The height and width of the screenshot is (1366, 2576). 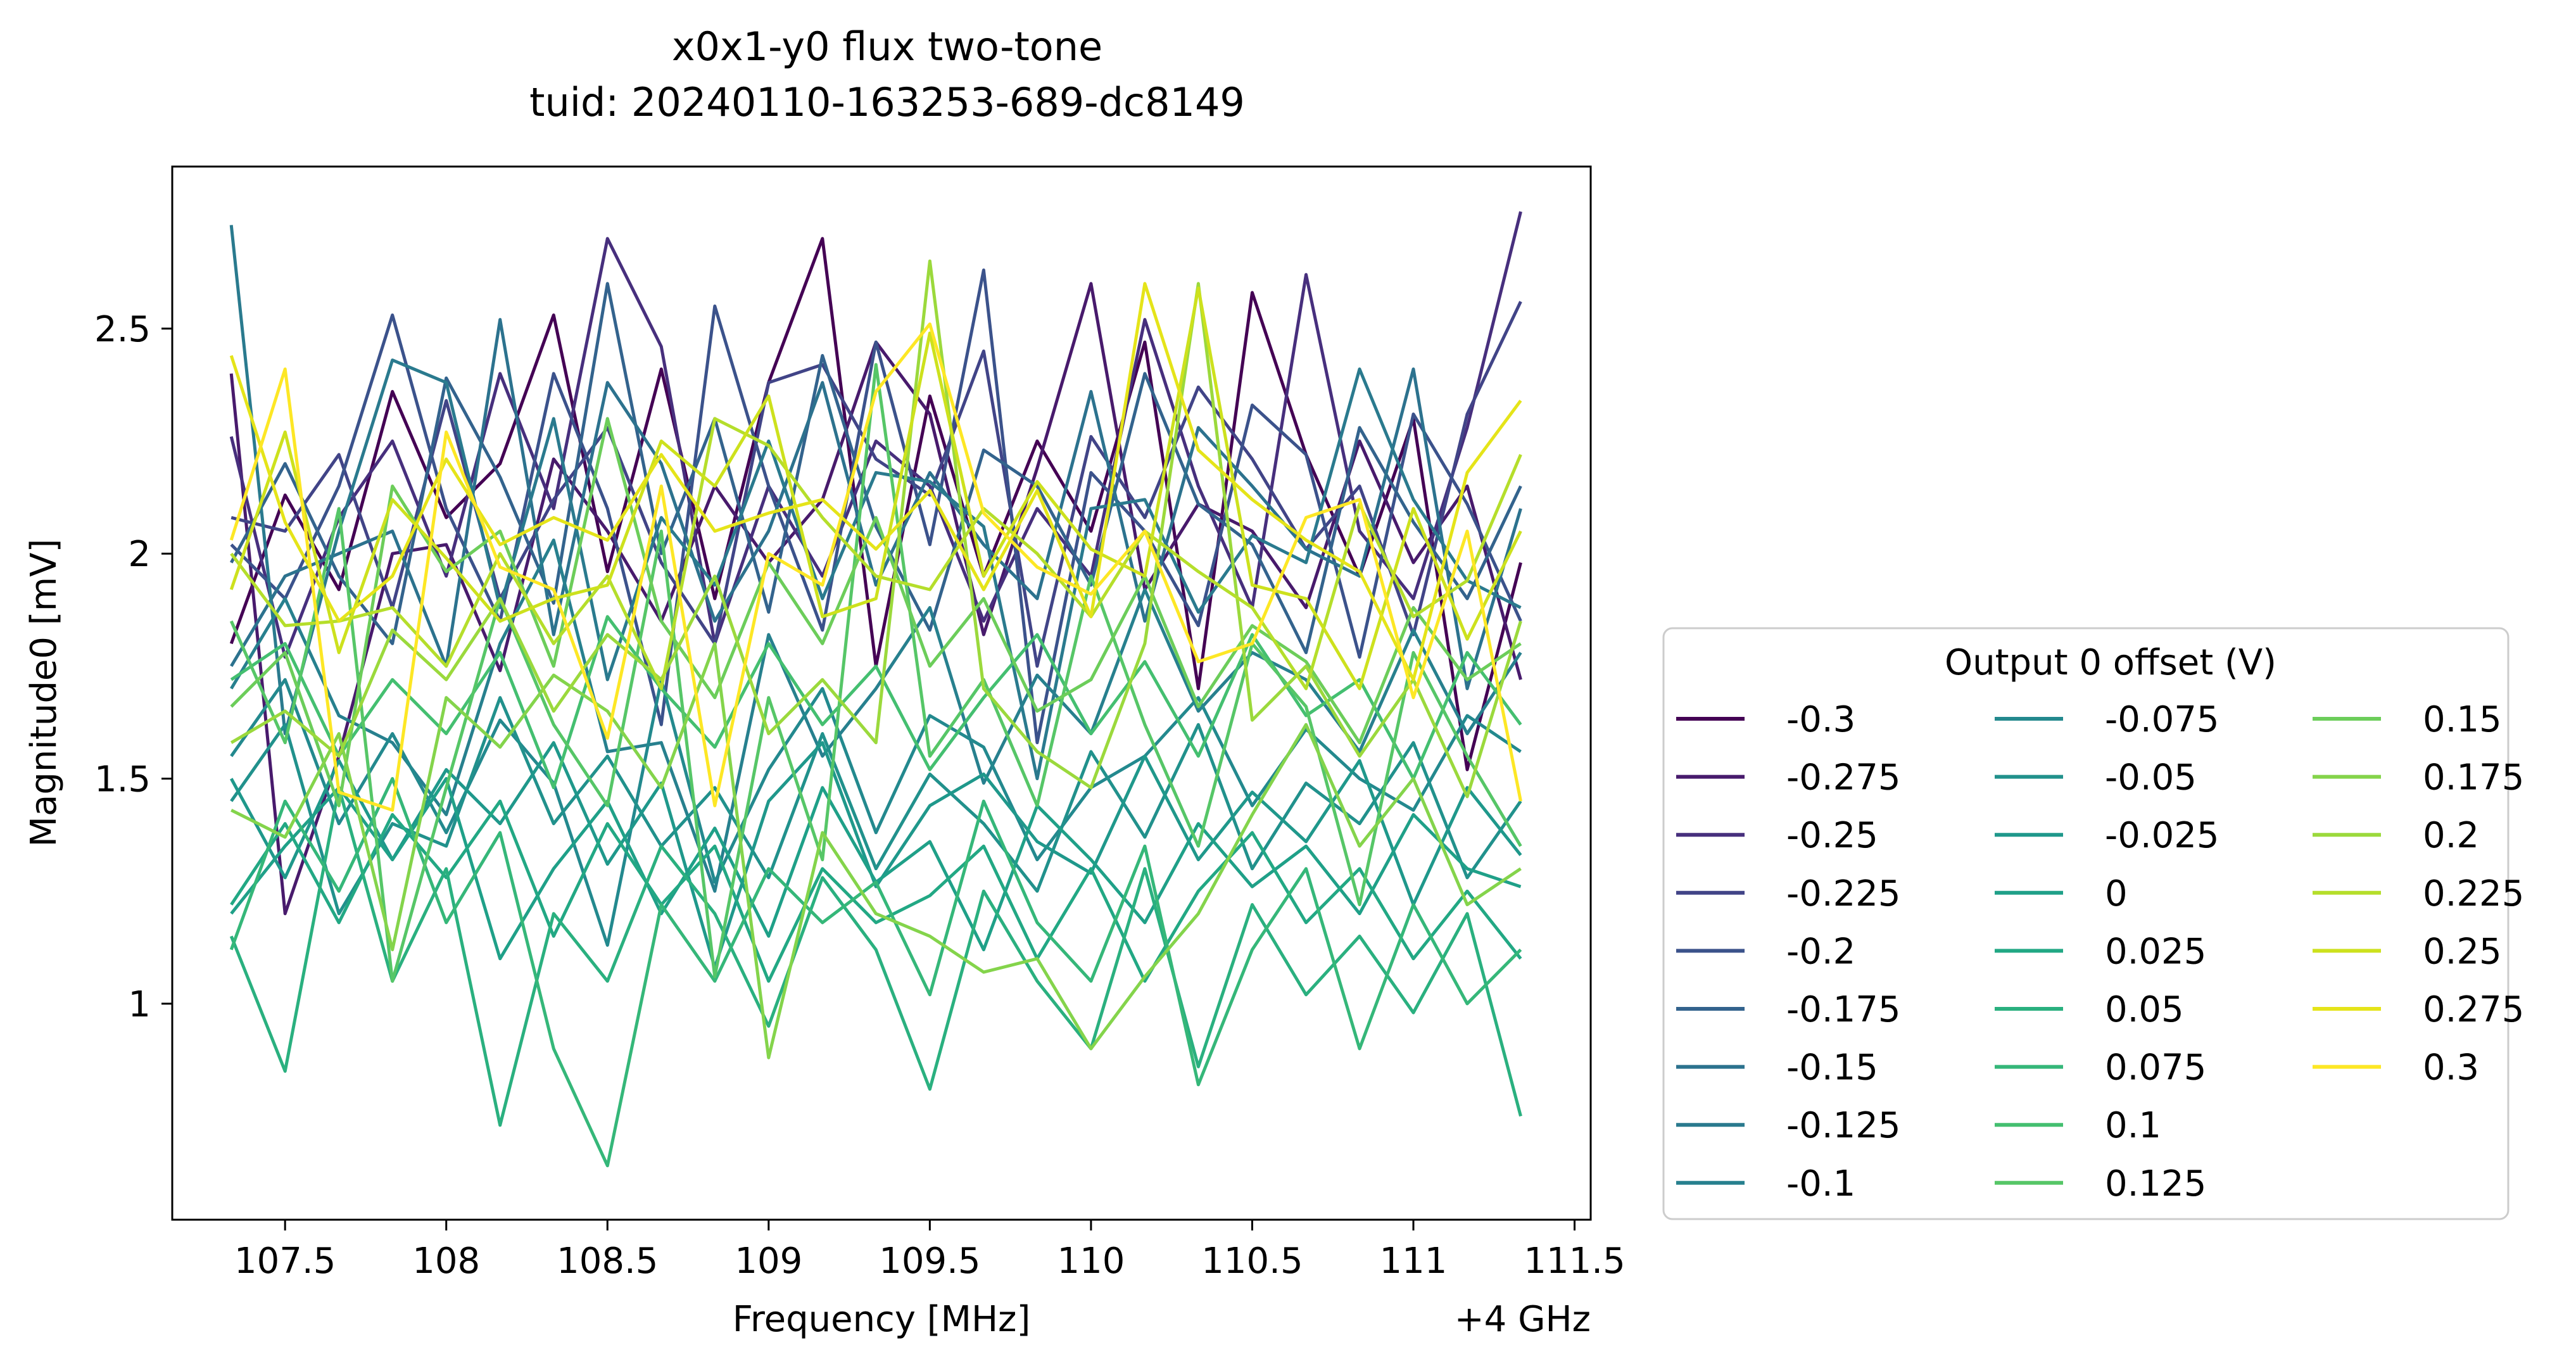 What do you see at coordinates (2155, 1184) in the screenshot?
I see `legend-label: 0.125` at bounding box center [2155, 1184].